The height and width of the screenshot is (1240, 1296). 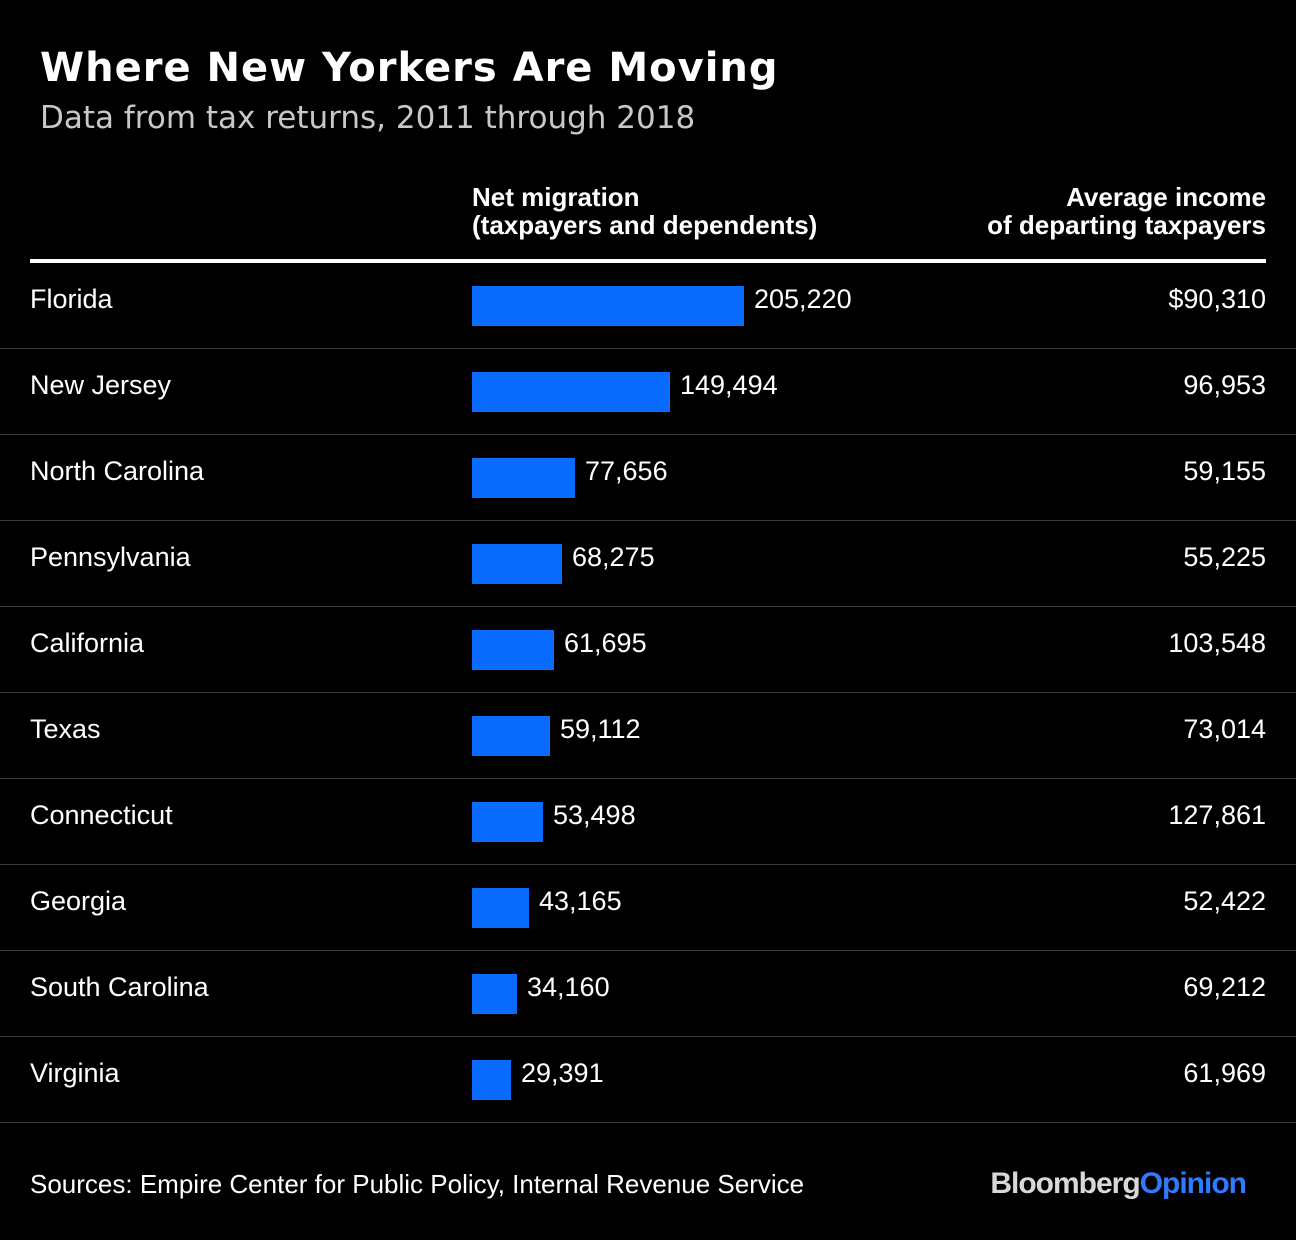 What do you see at coordinates (368, 118) in the screenshot?
I see `chart-subtitle: Data from tax returns, 2011 through 2018` at bounding box center [368, 118].